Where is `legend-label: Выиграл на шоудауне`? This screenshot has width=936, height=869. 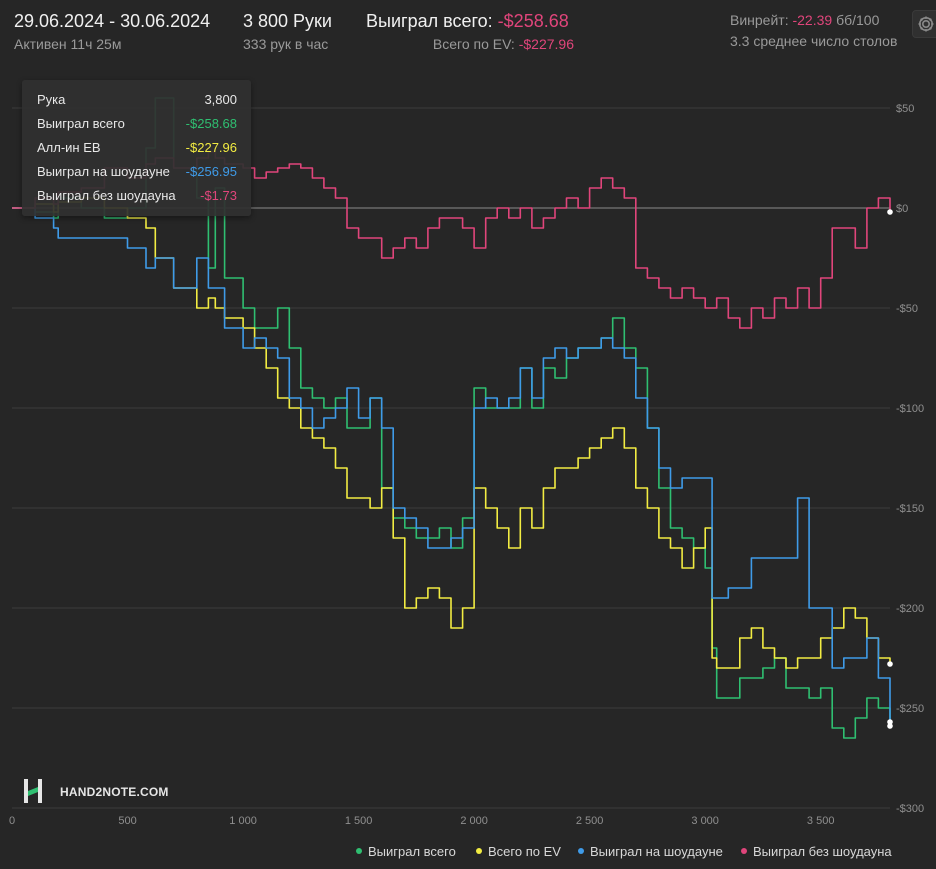 legend-label: Выиграл на шоудауне is located at coordinates (656, 851).